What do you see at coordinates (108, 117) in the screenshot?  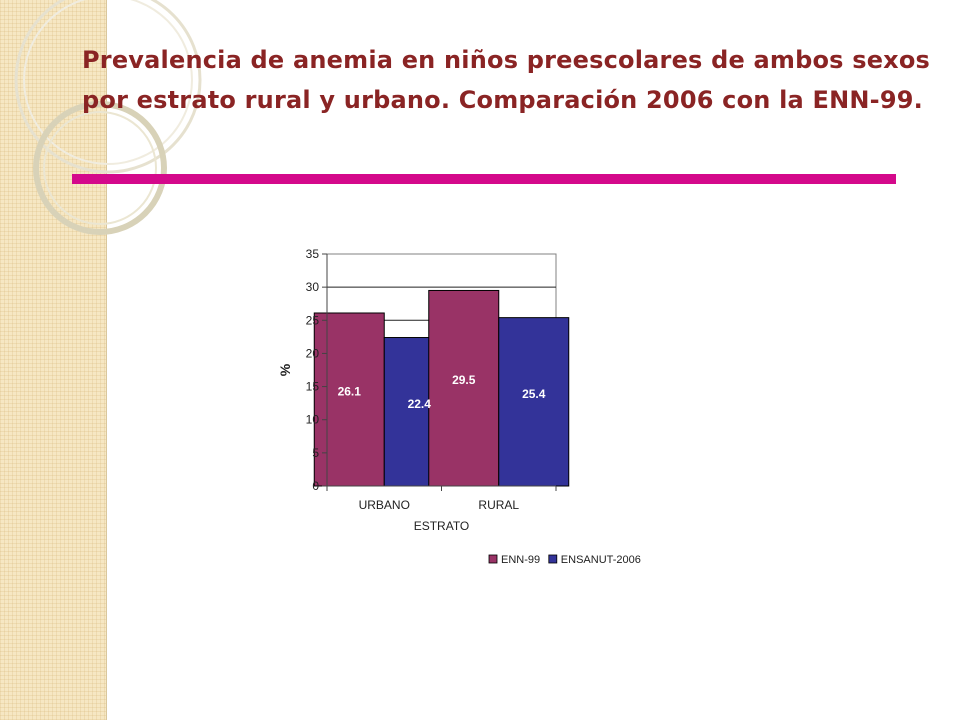 I see `decorative-circles` at bounding box center [108, 117].